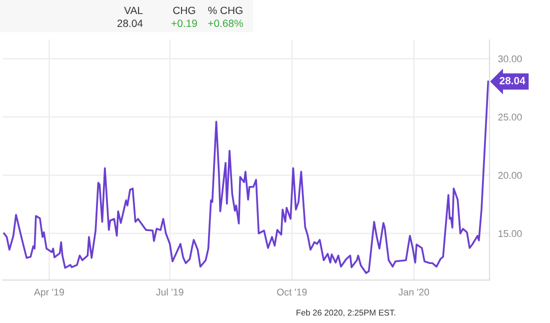  What do you see at coordinates (225, 10) in the screenshot?
I see `text: % CHG` at bounding box center [225, 10].